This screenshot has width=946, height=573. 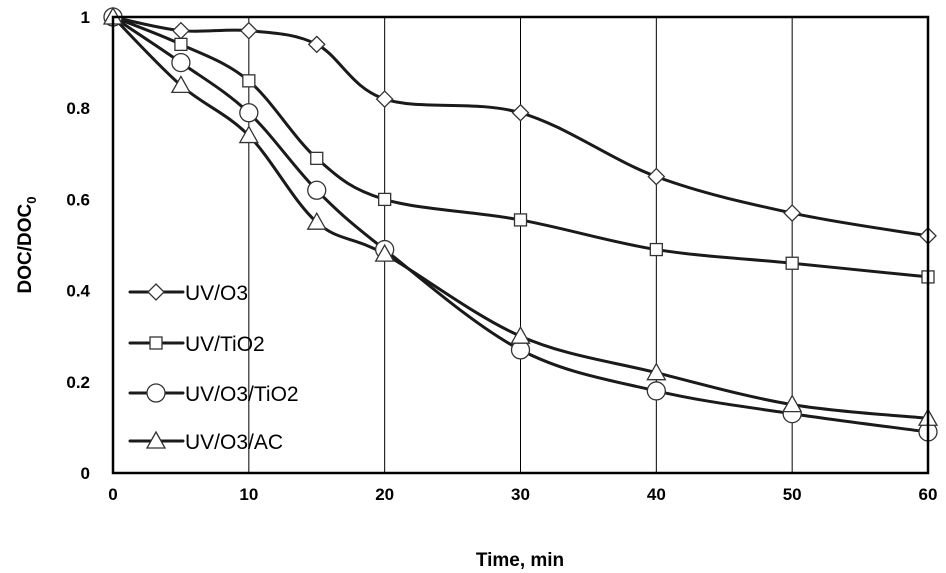 I want to click on legend-item: UV/O3/TiO2, so click(x=213, y=394).